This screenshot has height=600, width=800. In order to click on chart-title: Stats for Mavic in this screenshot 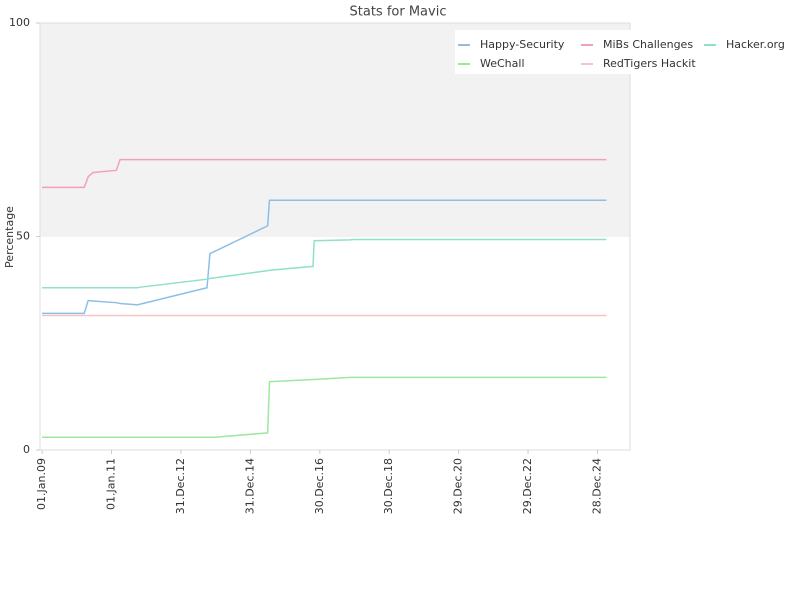, I will do `click(398, 12)`.